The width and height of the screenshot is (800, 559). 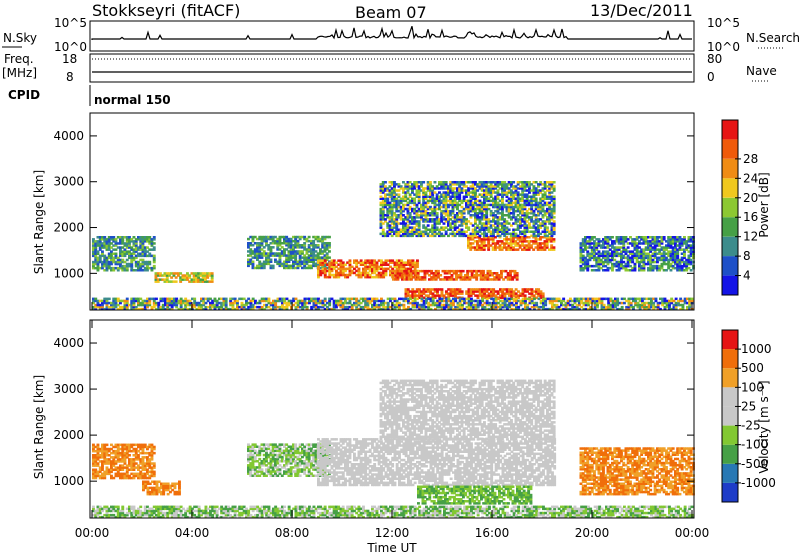 I want to click on nsky-right-tick-top: 10^5, so click(x=723, y=23).